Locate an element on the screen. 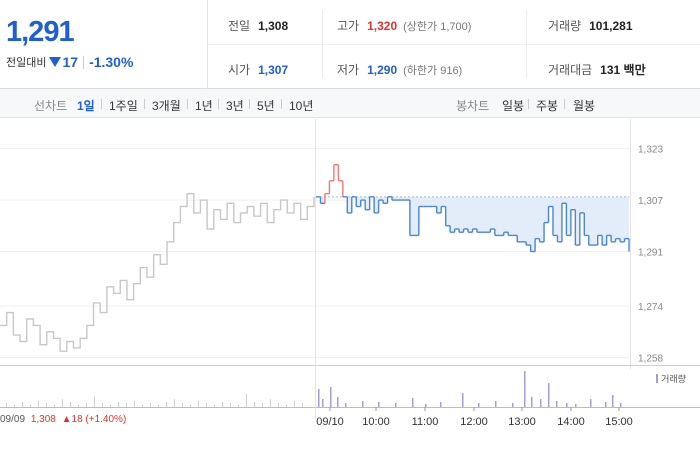 Image resolution: width=700 pixels, height=450 pixels. prev-day-date: 09/09 is located at coordinates (13, 419).